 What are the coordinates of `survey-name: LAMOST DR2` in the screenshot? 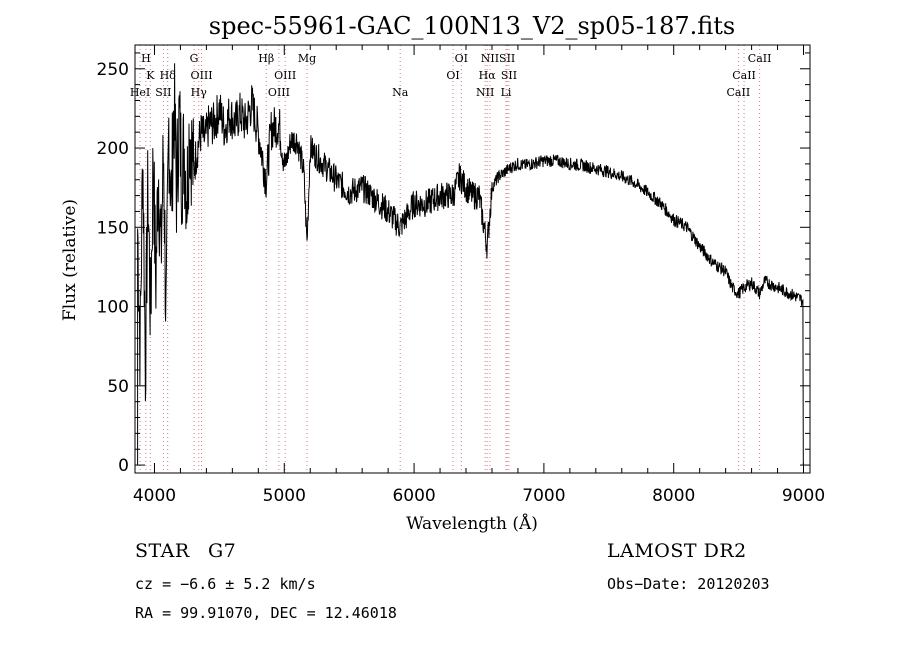 It's located at (677, 551).